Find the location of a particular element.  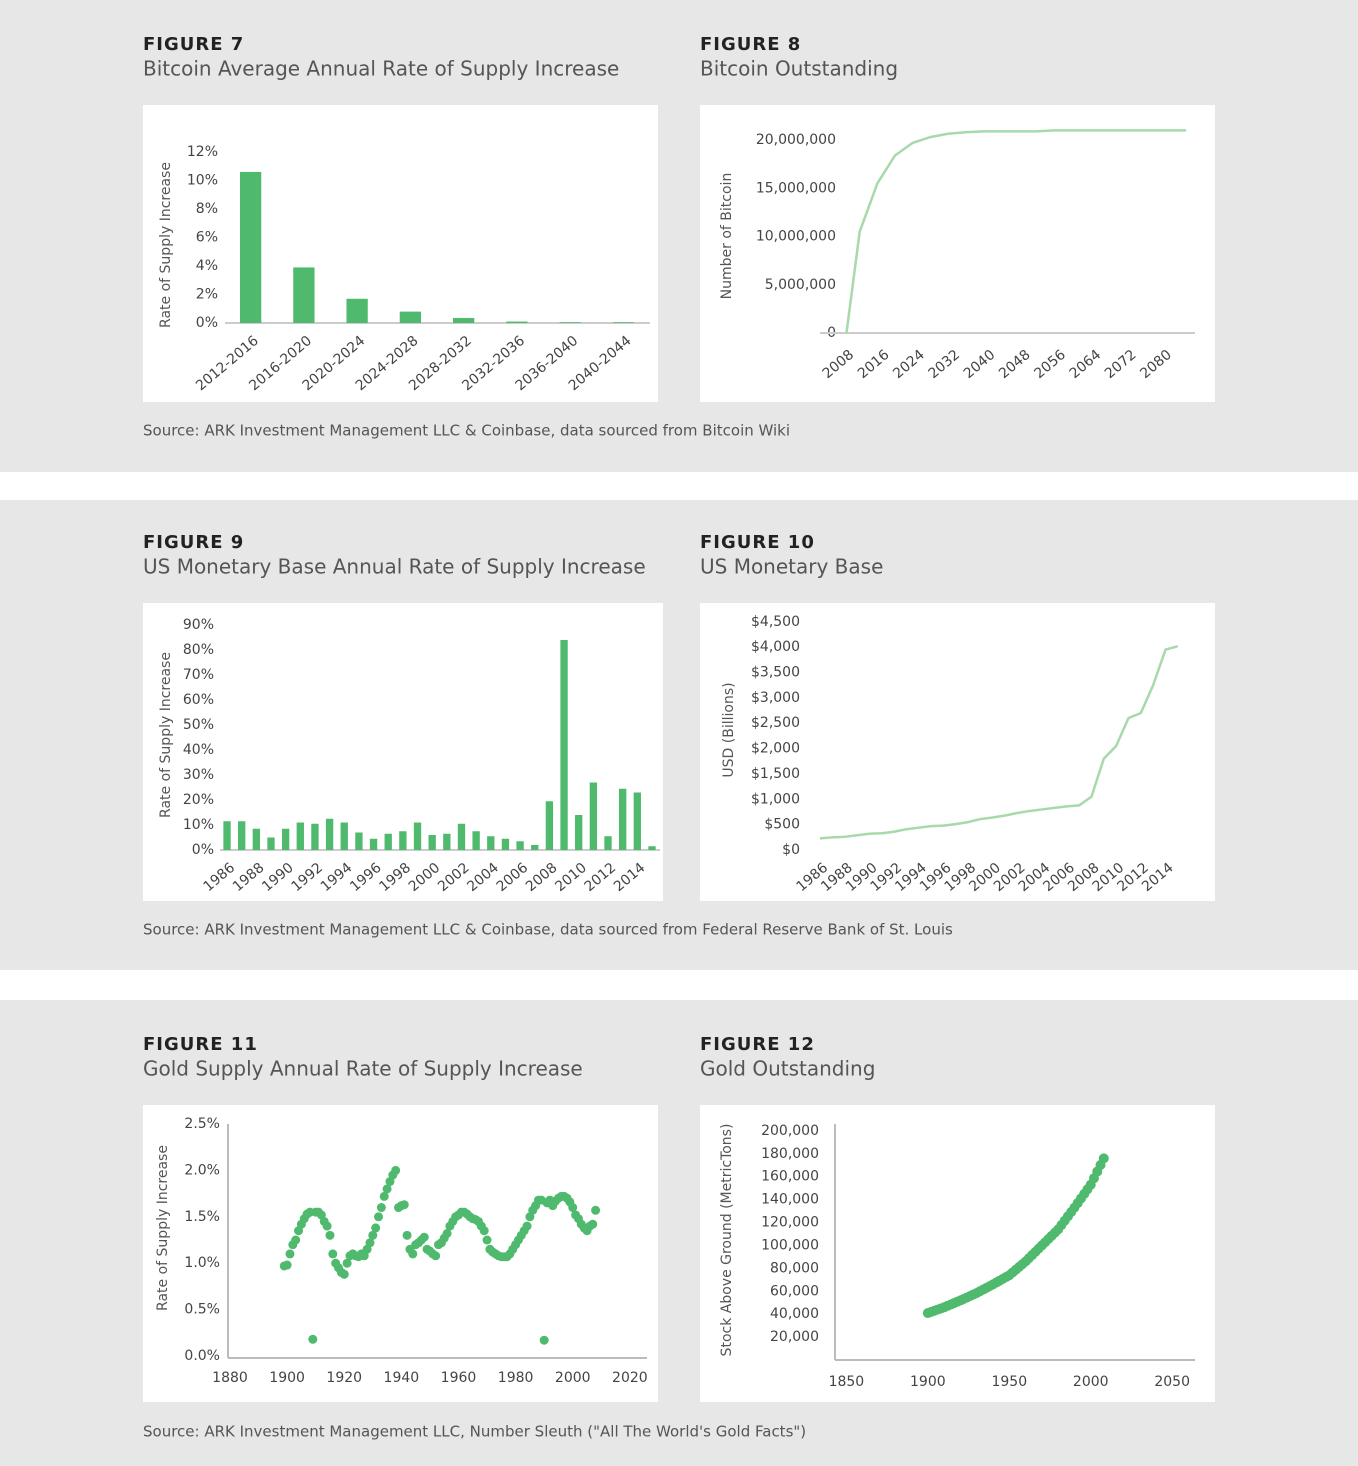

y-tick-label: 10,000,000 is located at coordinates (796, 237).